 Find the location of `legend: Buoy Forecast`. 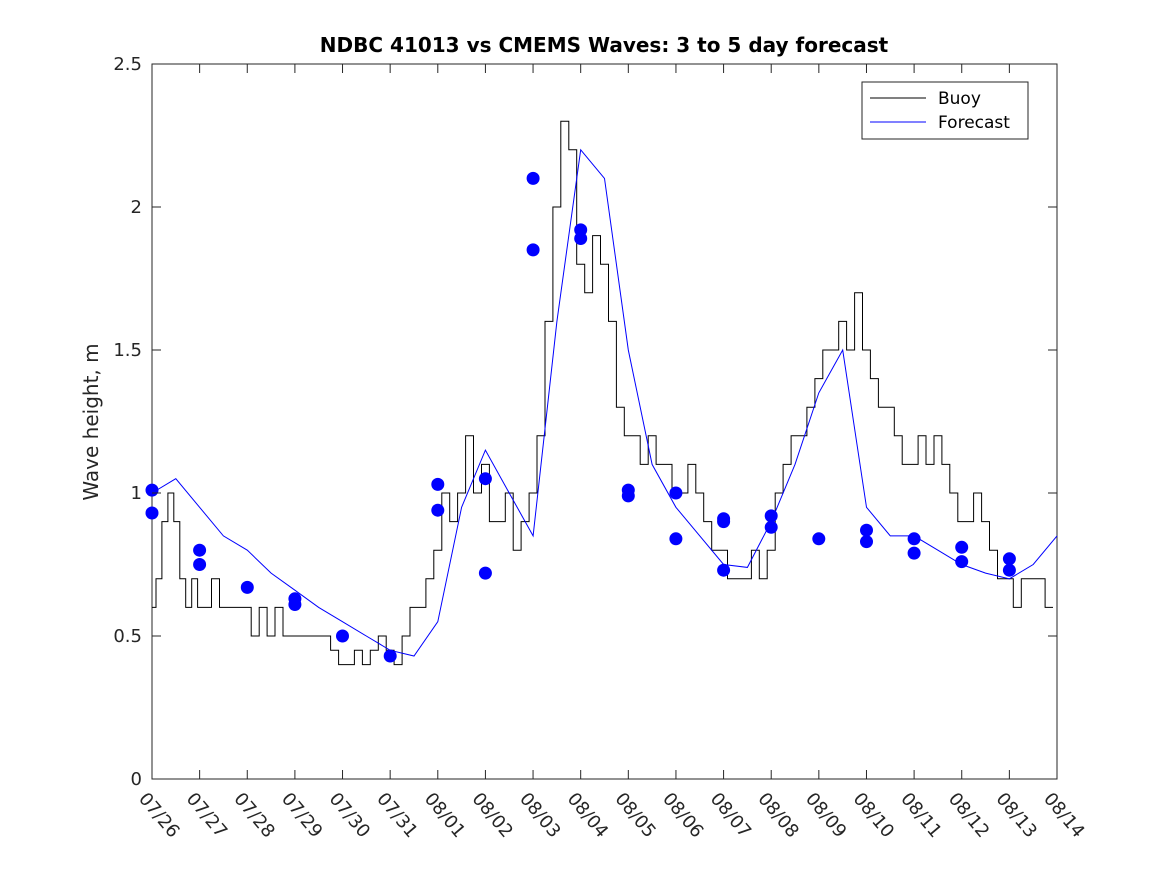

legend: Buoy Forecast is located at coordinates (945, 110).